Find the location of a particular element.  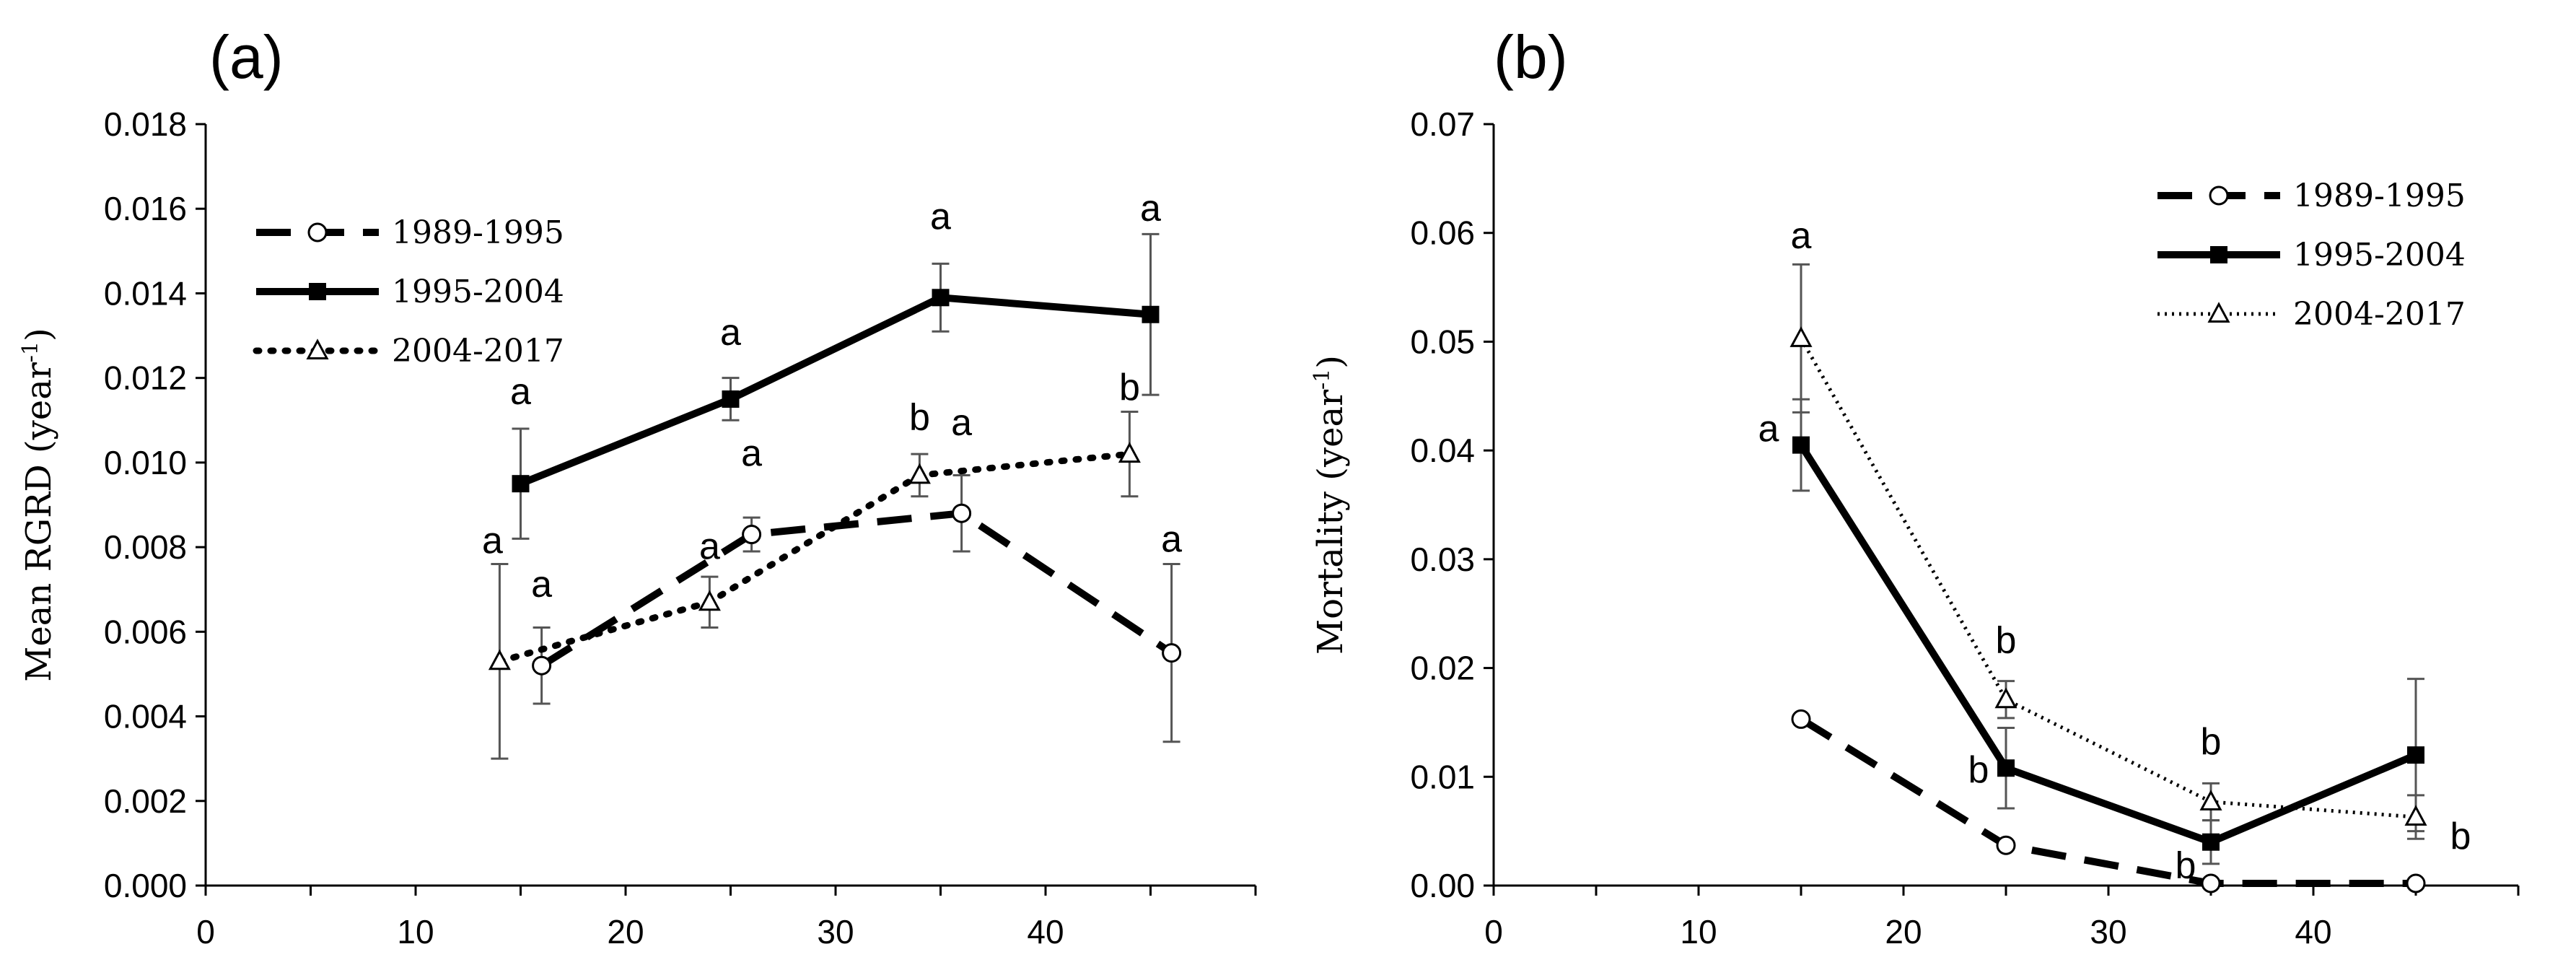

y-tick-label: 0.006 is located at coordinates (145, 631).